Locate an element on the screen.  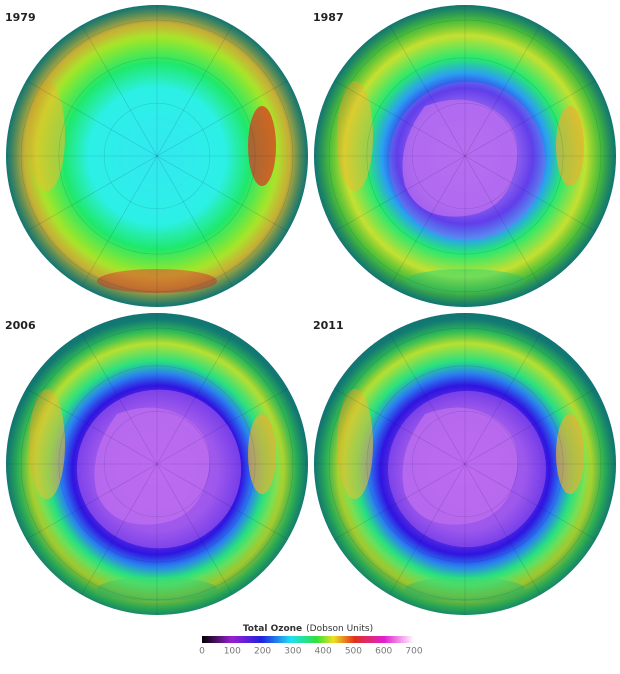
colorbar-tick-label: 600 is located at coordinates (383, 652).